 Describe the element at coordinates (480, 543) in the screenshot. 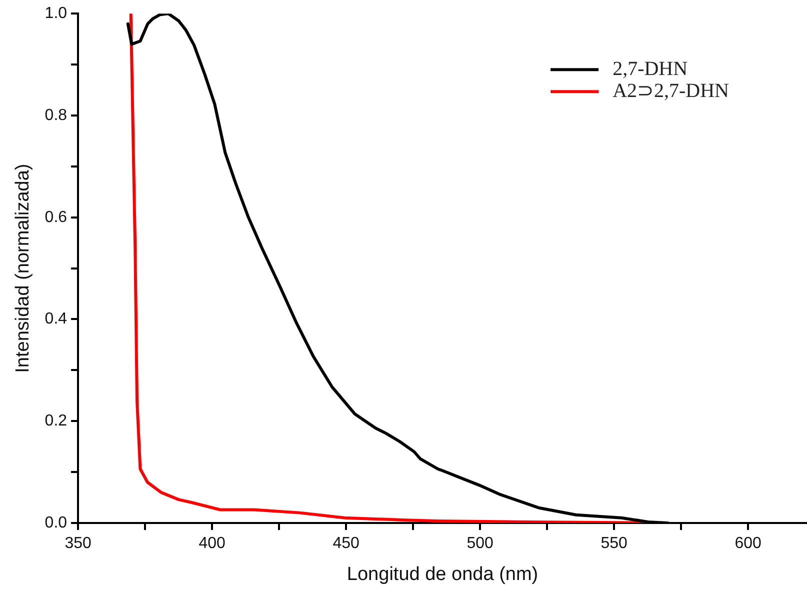

I see `x-tick-label: 500` at that location.